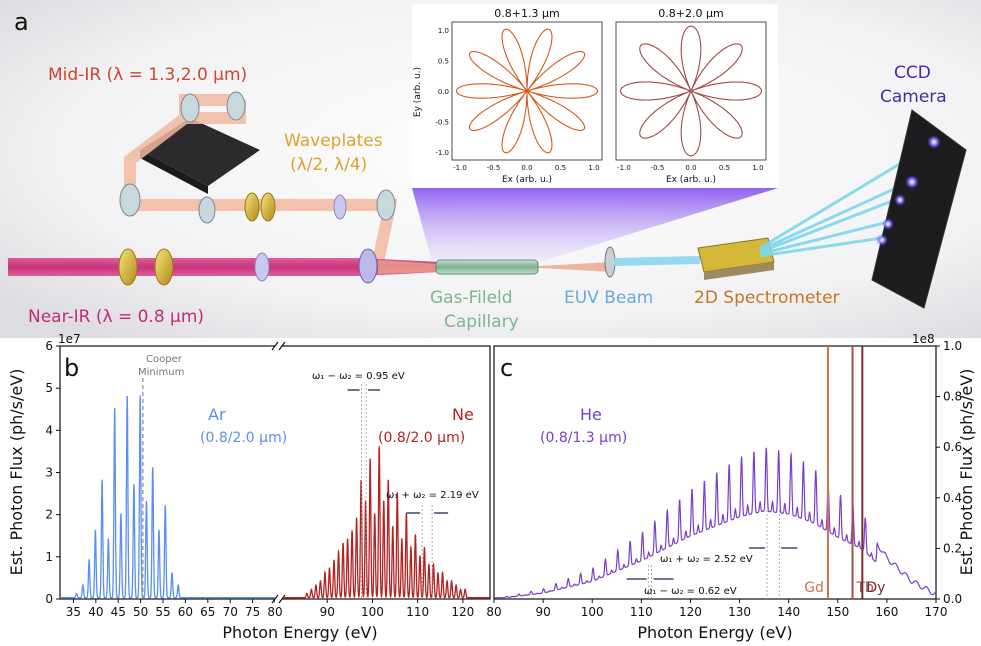 The height and width of the screenshot is (646, 981). What do you see at coordinates (49, 388) in the screenshot?
I see `ytick-label: 5` at bounding box center [49, 388].